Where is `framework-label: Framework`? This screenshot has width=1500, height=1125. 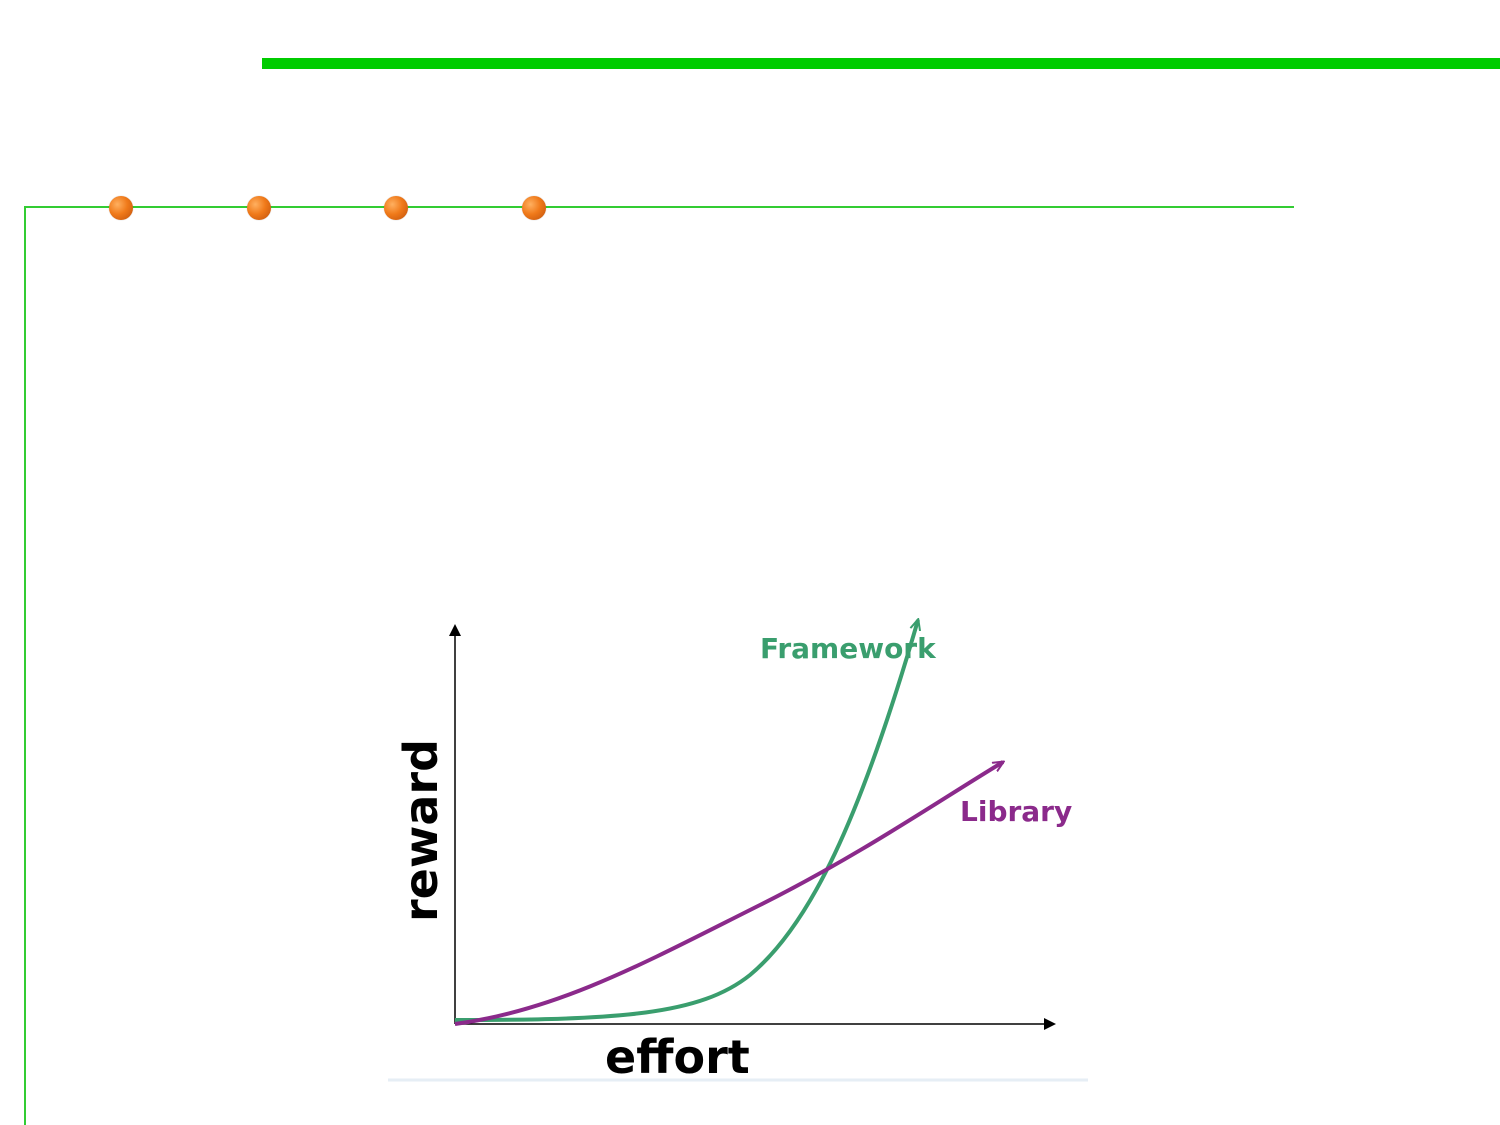 framework-label: Framework is located at coordinates (848, 648).